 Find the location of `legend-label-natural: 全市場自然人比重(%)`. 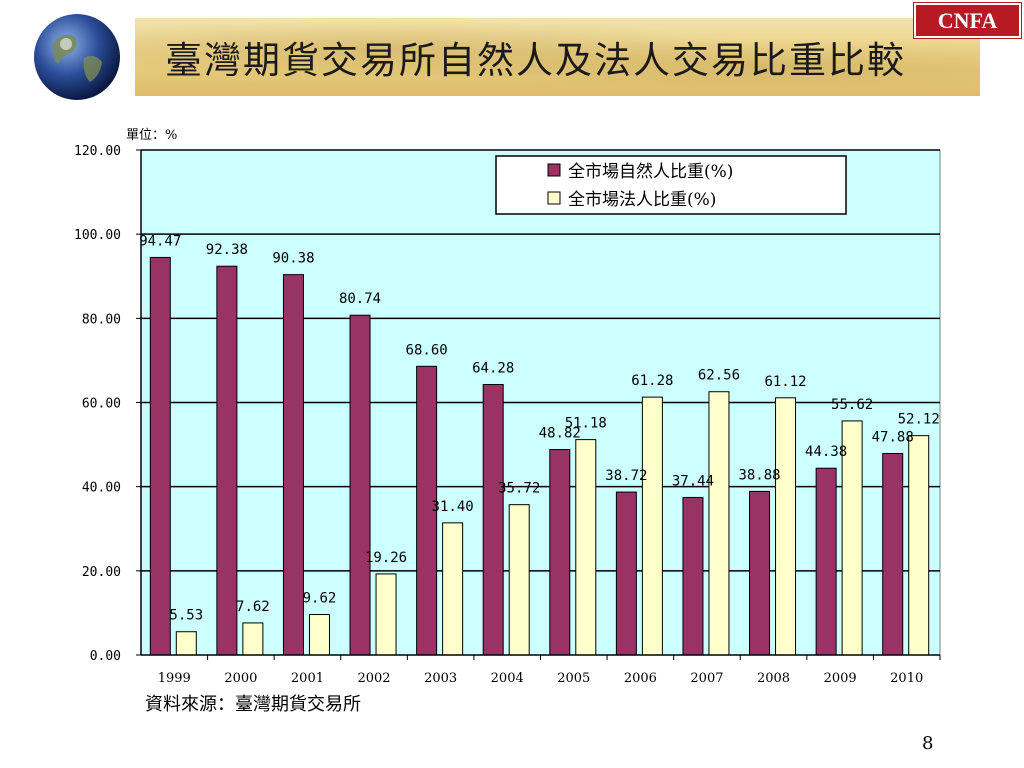

legend-label-natural: 全市場自然人比重(%) is located at coordinates (650, 172).